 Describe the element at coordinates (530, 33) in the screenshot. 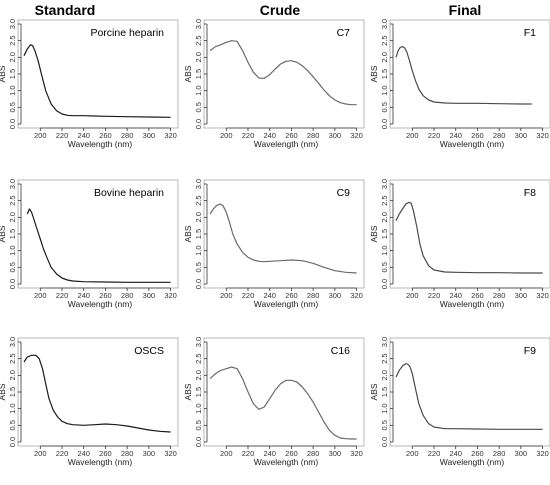

I see `panel-label: F1` at that location.